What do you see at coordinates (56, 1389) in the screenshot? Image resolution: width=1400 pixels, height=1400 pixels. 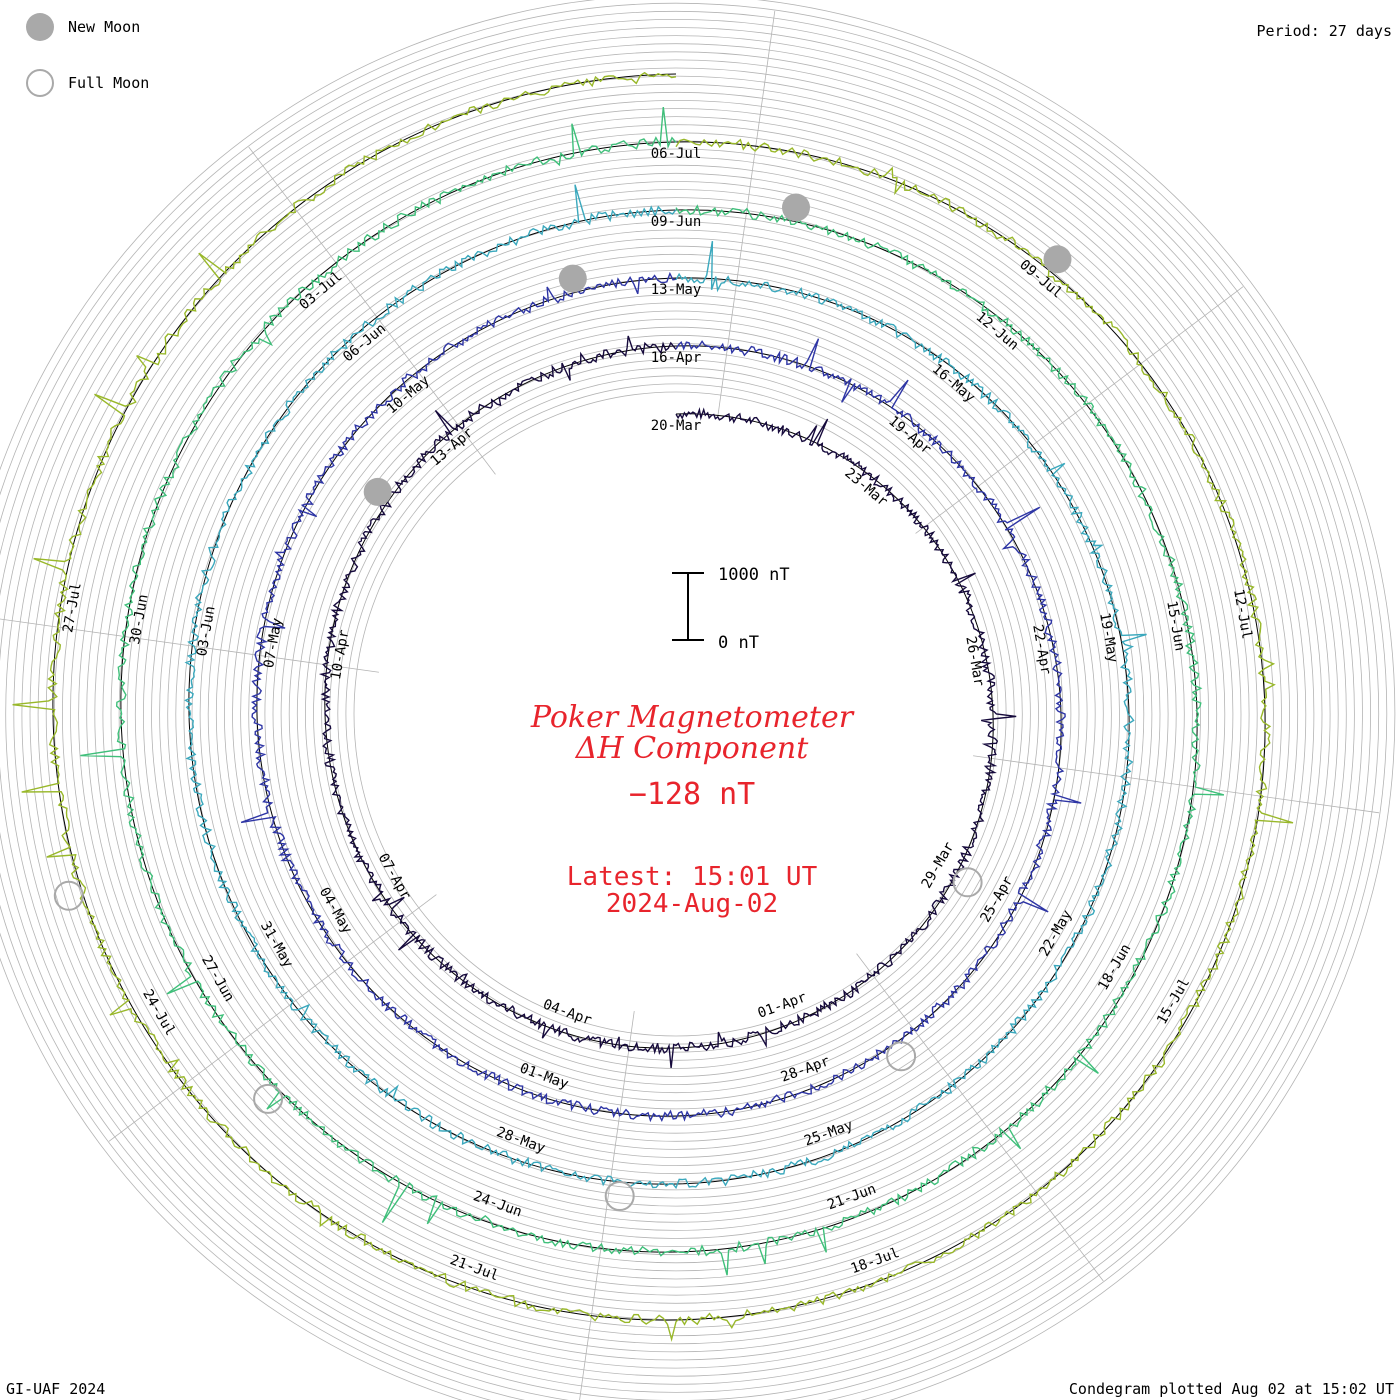 I see `footer-credit: GI-UAF 2024` at bounding box center [56, 1389].